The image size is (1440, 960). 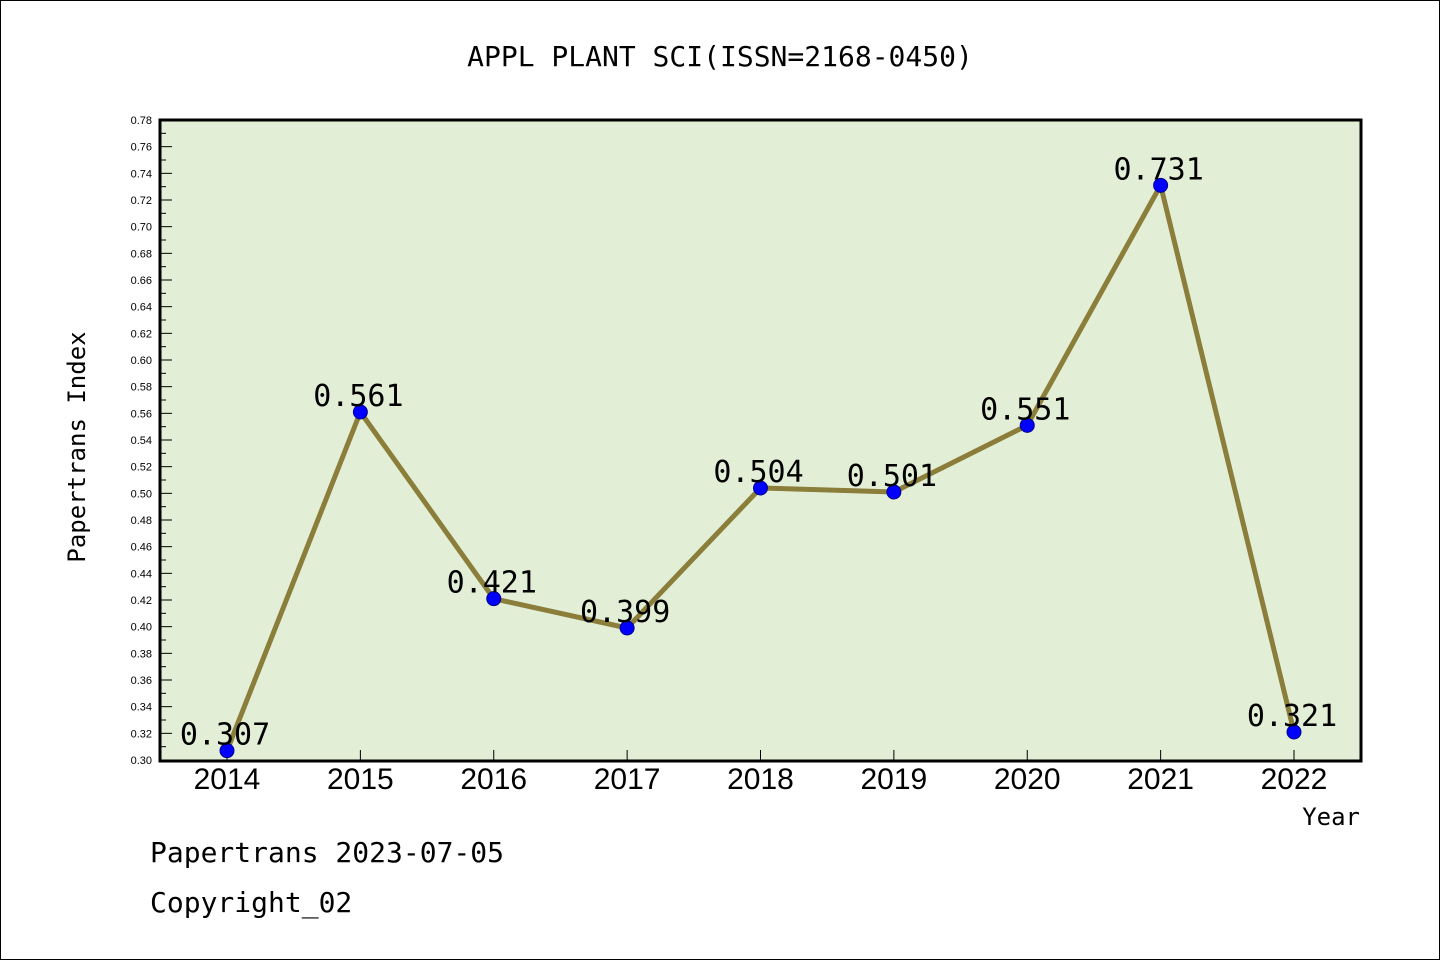 What do you see at coordinates (141, 441) in the screenshot?
I see `y-tick-label: 0.54` at bounding box center [141, 441].